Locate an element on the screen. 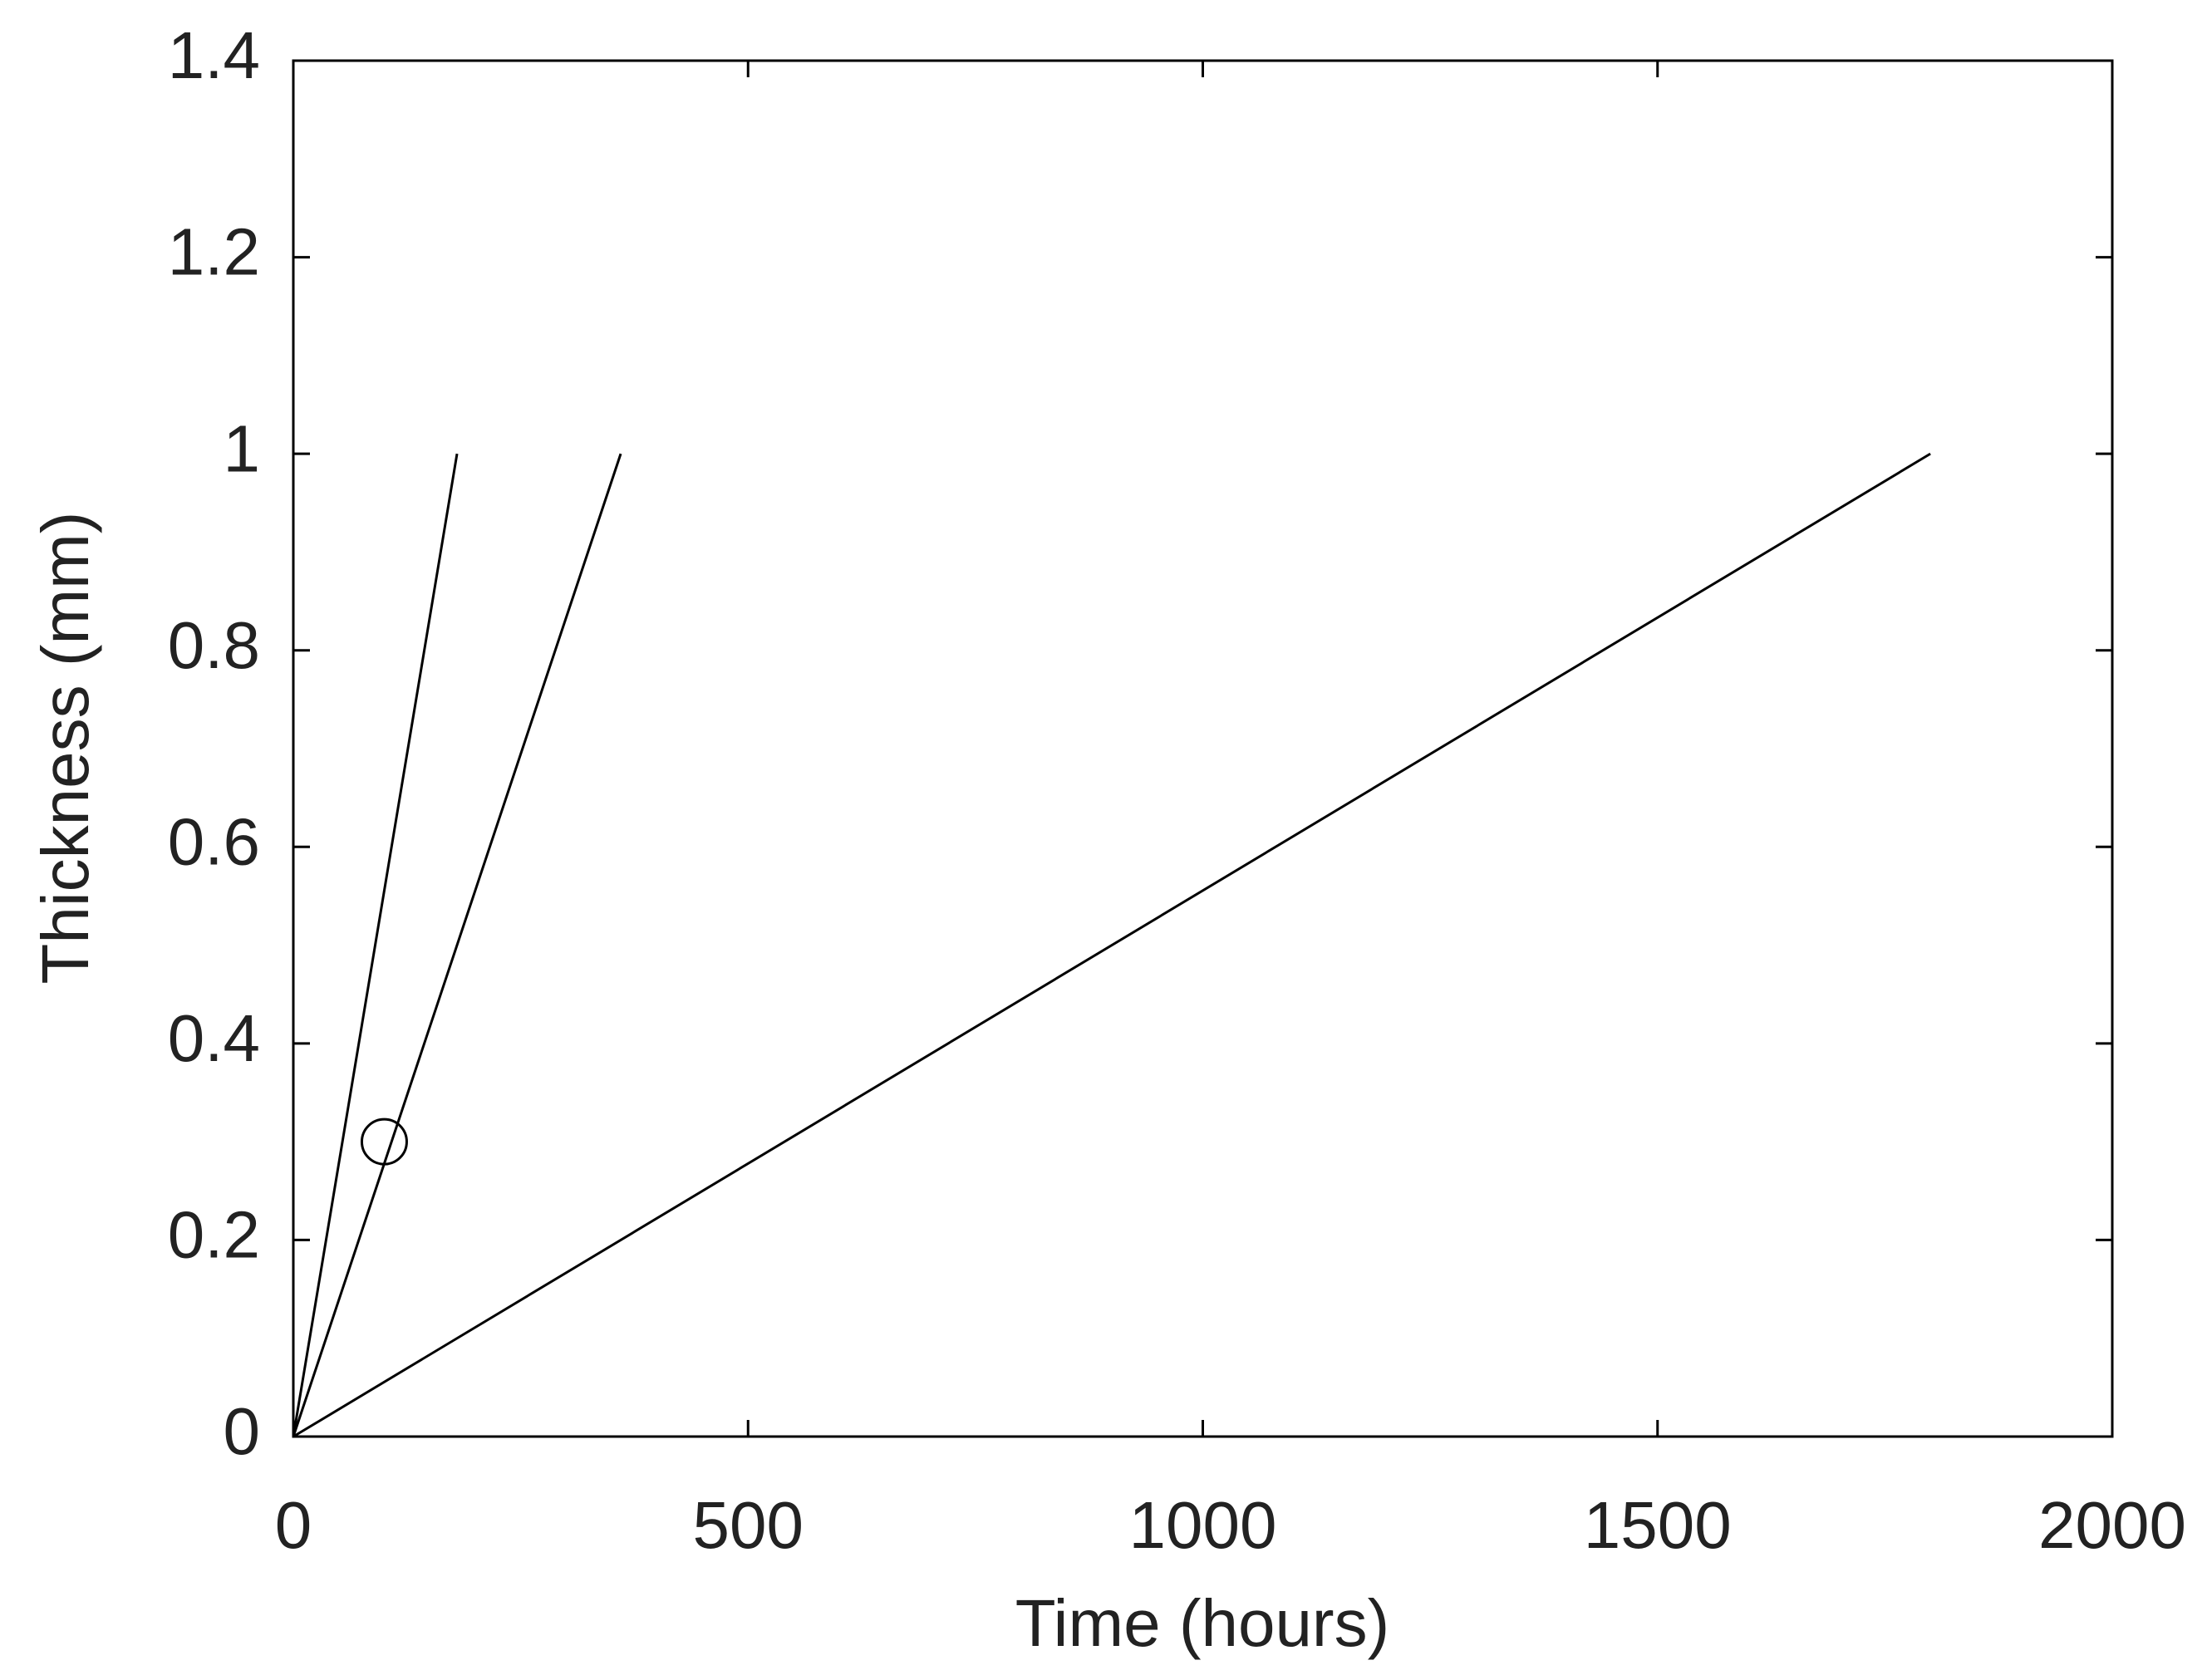 Image resolution: width=2207 pixels, height=1680 pixels. y-tick-label: 1.4 is located at coordinates (214, 55).